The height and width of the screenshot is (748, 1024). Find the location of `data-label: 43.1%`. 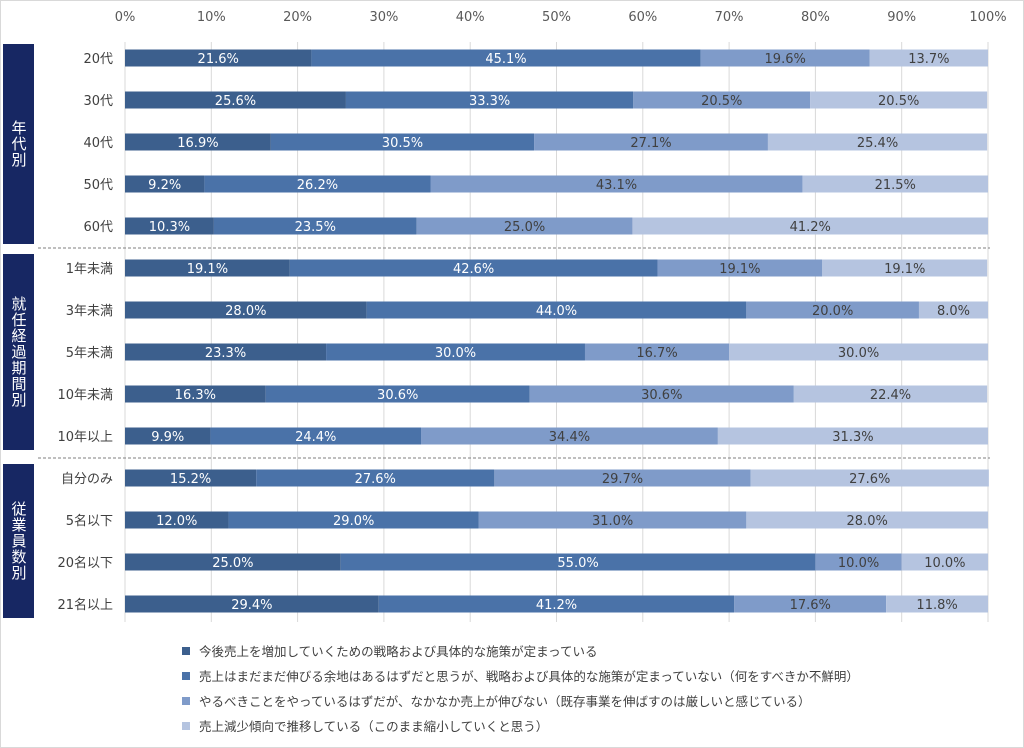

data-label: 43.1% is located at coordinates (616, 185).